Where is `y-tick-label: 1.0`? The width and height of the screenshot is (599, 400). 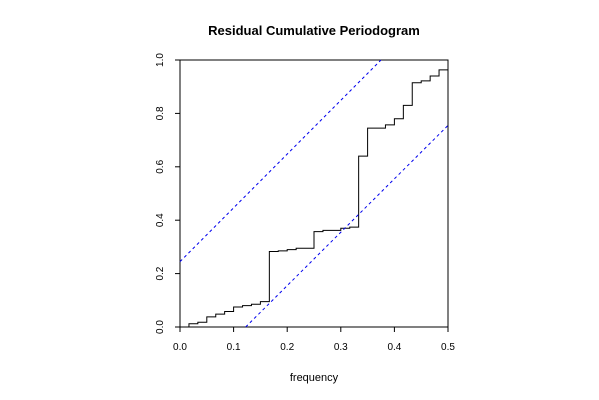 y-tick-label: 1.0 is located at coordinates (160, 60).